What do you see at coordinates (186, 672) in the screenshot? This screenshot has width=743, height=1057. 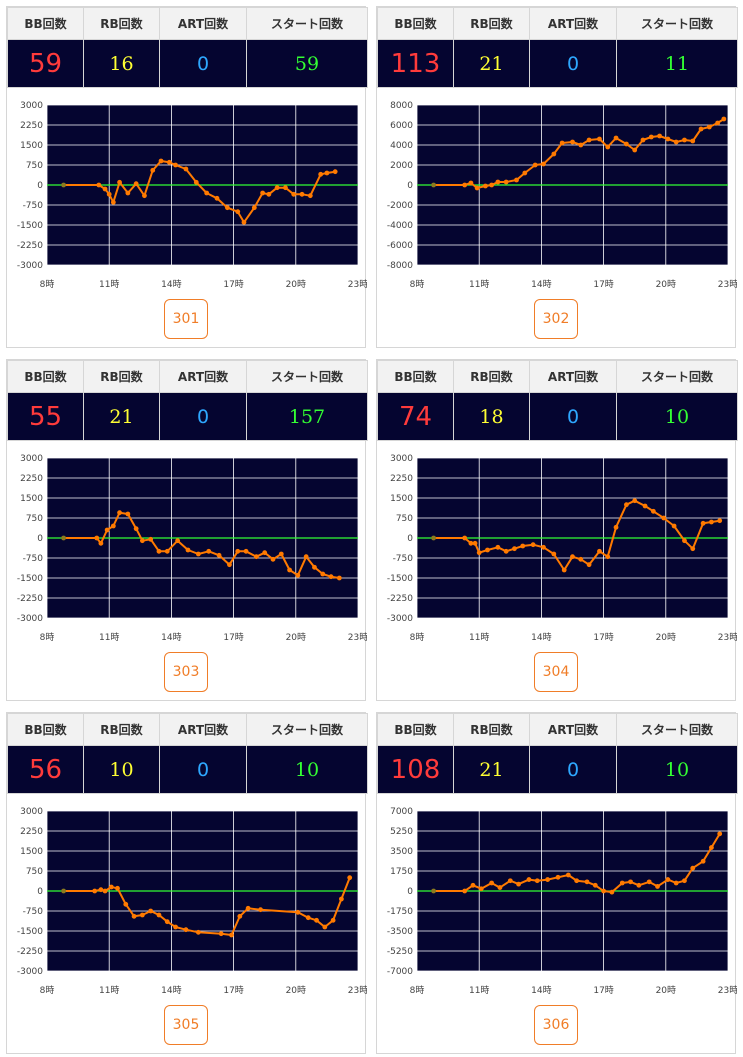 I see `machine-number-button: 303` at bounding box center [186, 672].